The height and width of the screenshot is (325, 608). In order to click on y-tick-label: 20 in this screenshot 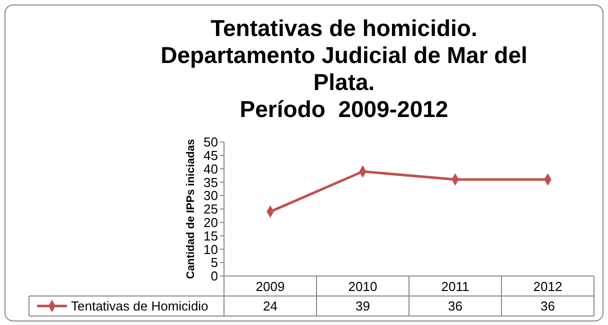, I will do `click(211, 222)`.